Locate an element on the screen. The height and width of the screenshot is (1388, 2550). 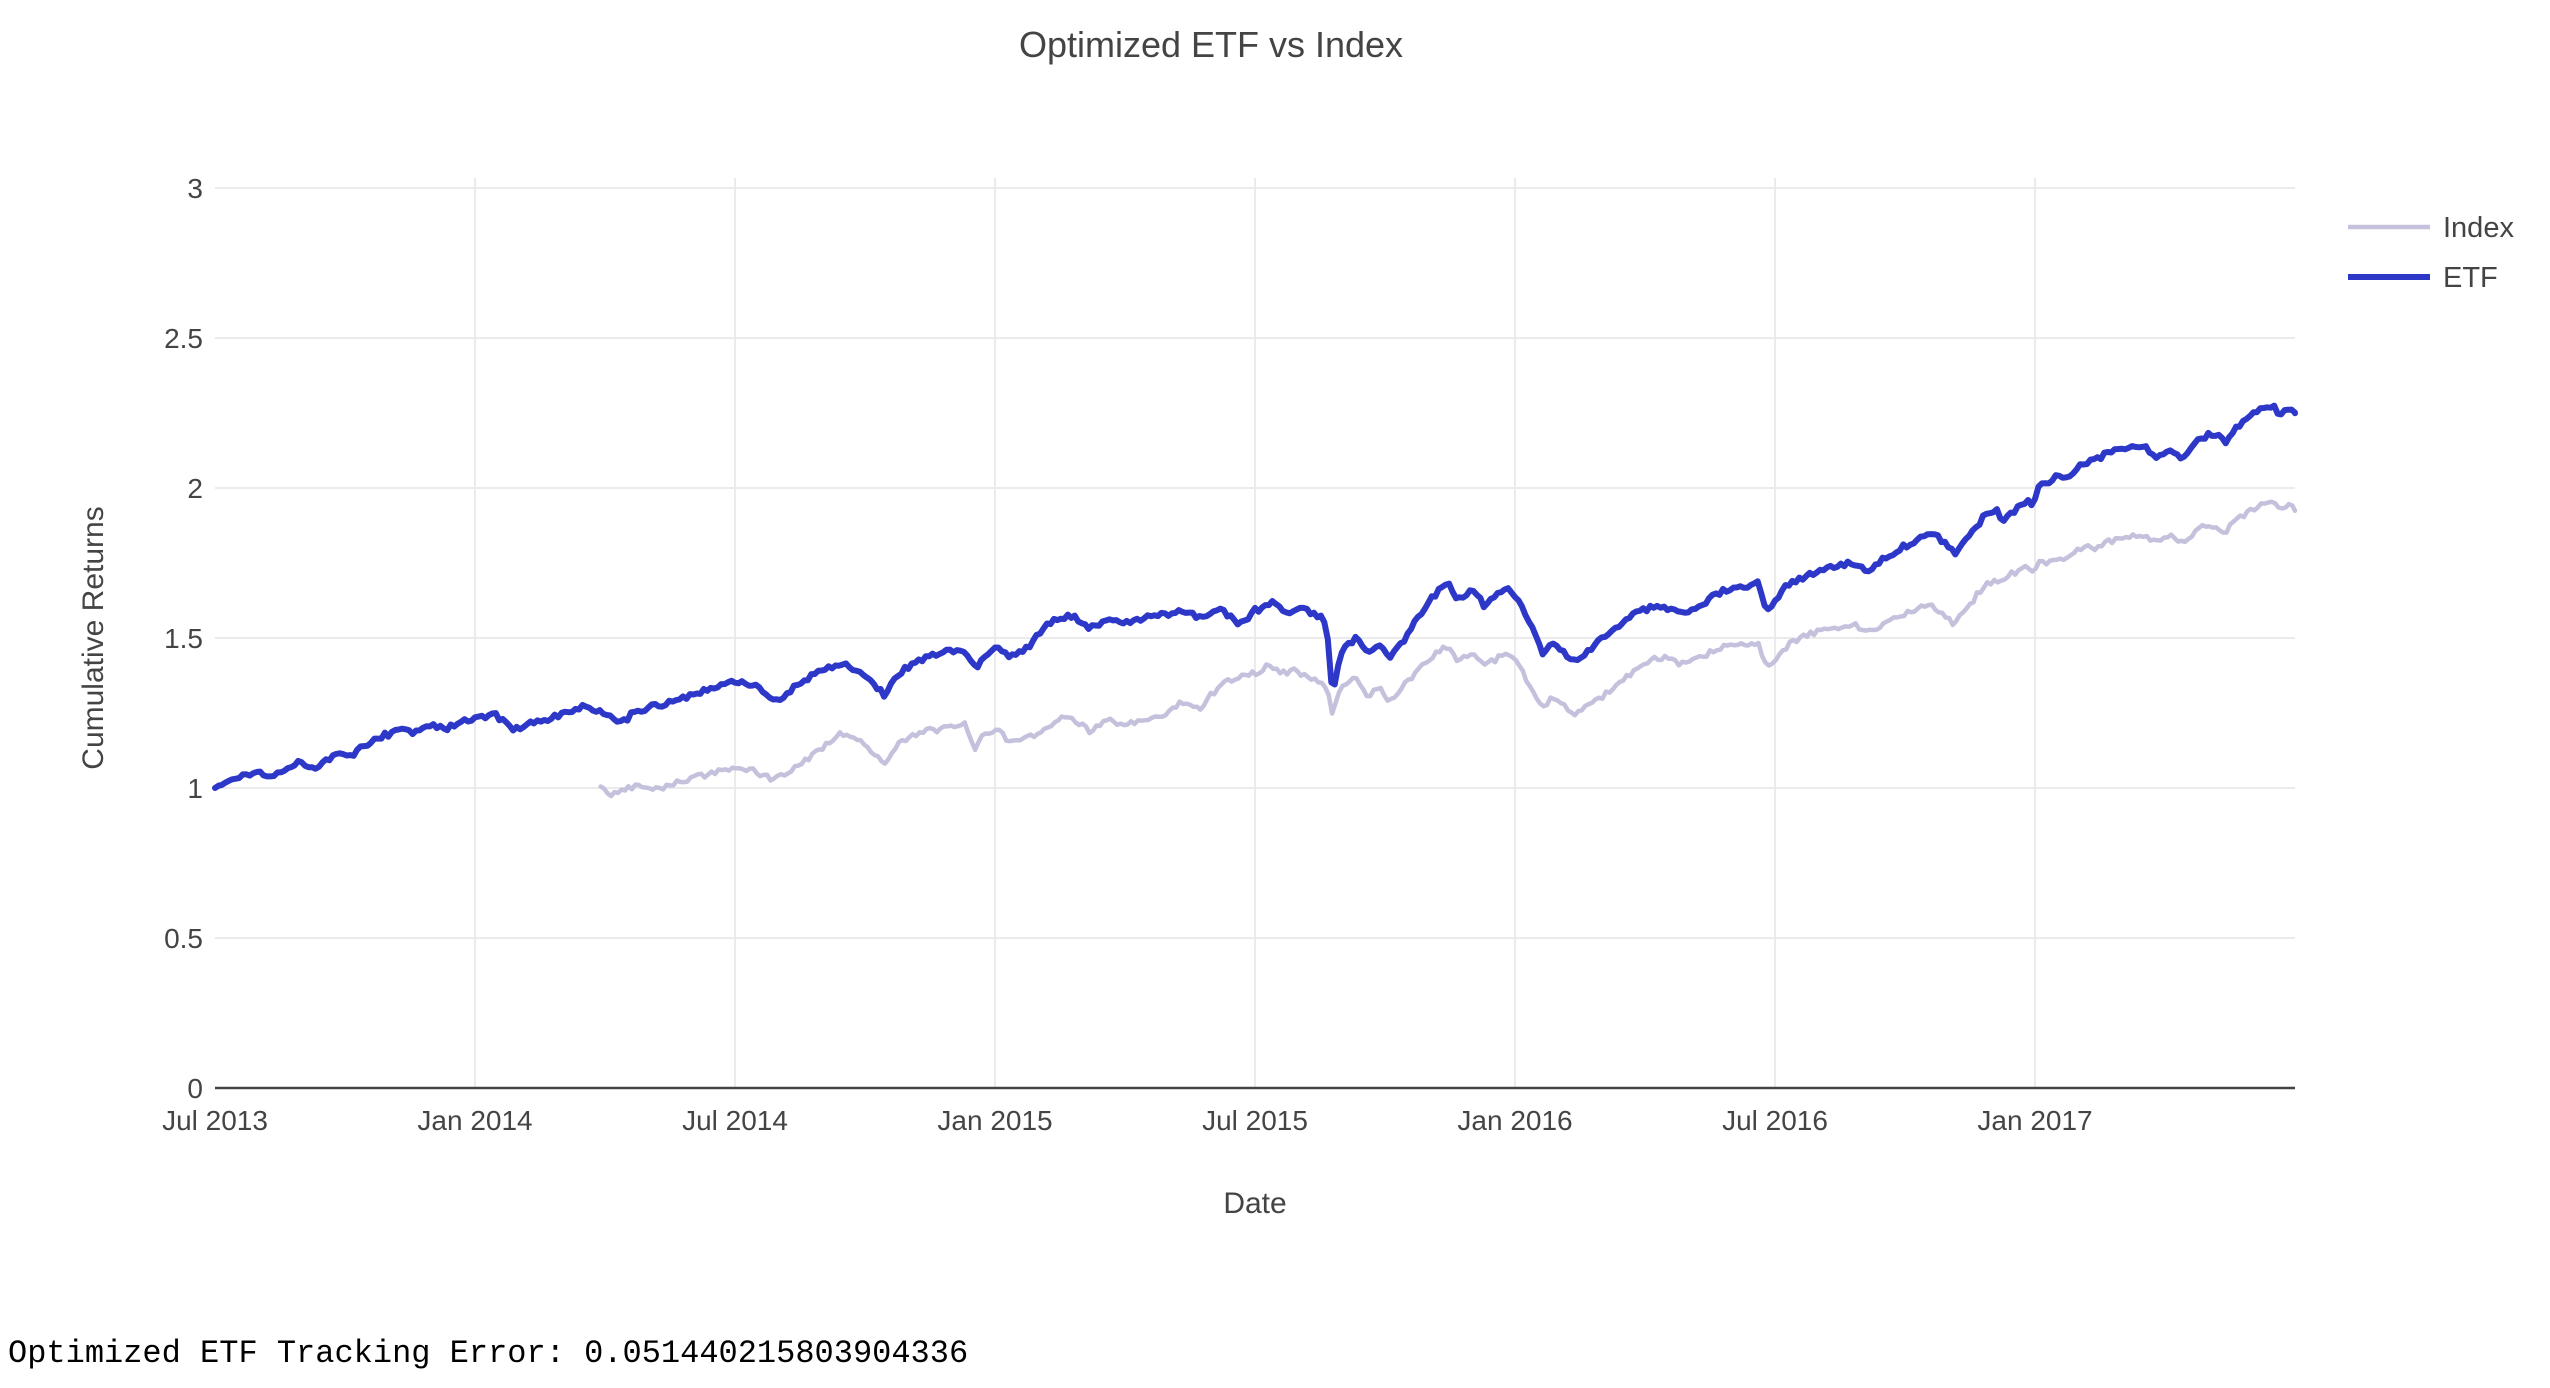
x-axis-title: Date is located at coordinates (1254, 1203).